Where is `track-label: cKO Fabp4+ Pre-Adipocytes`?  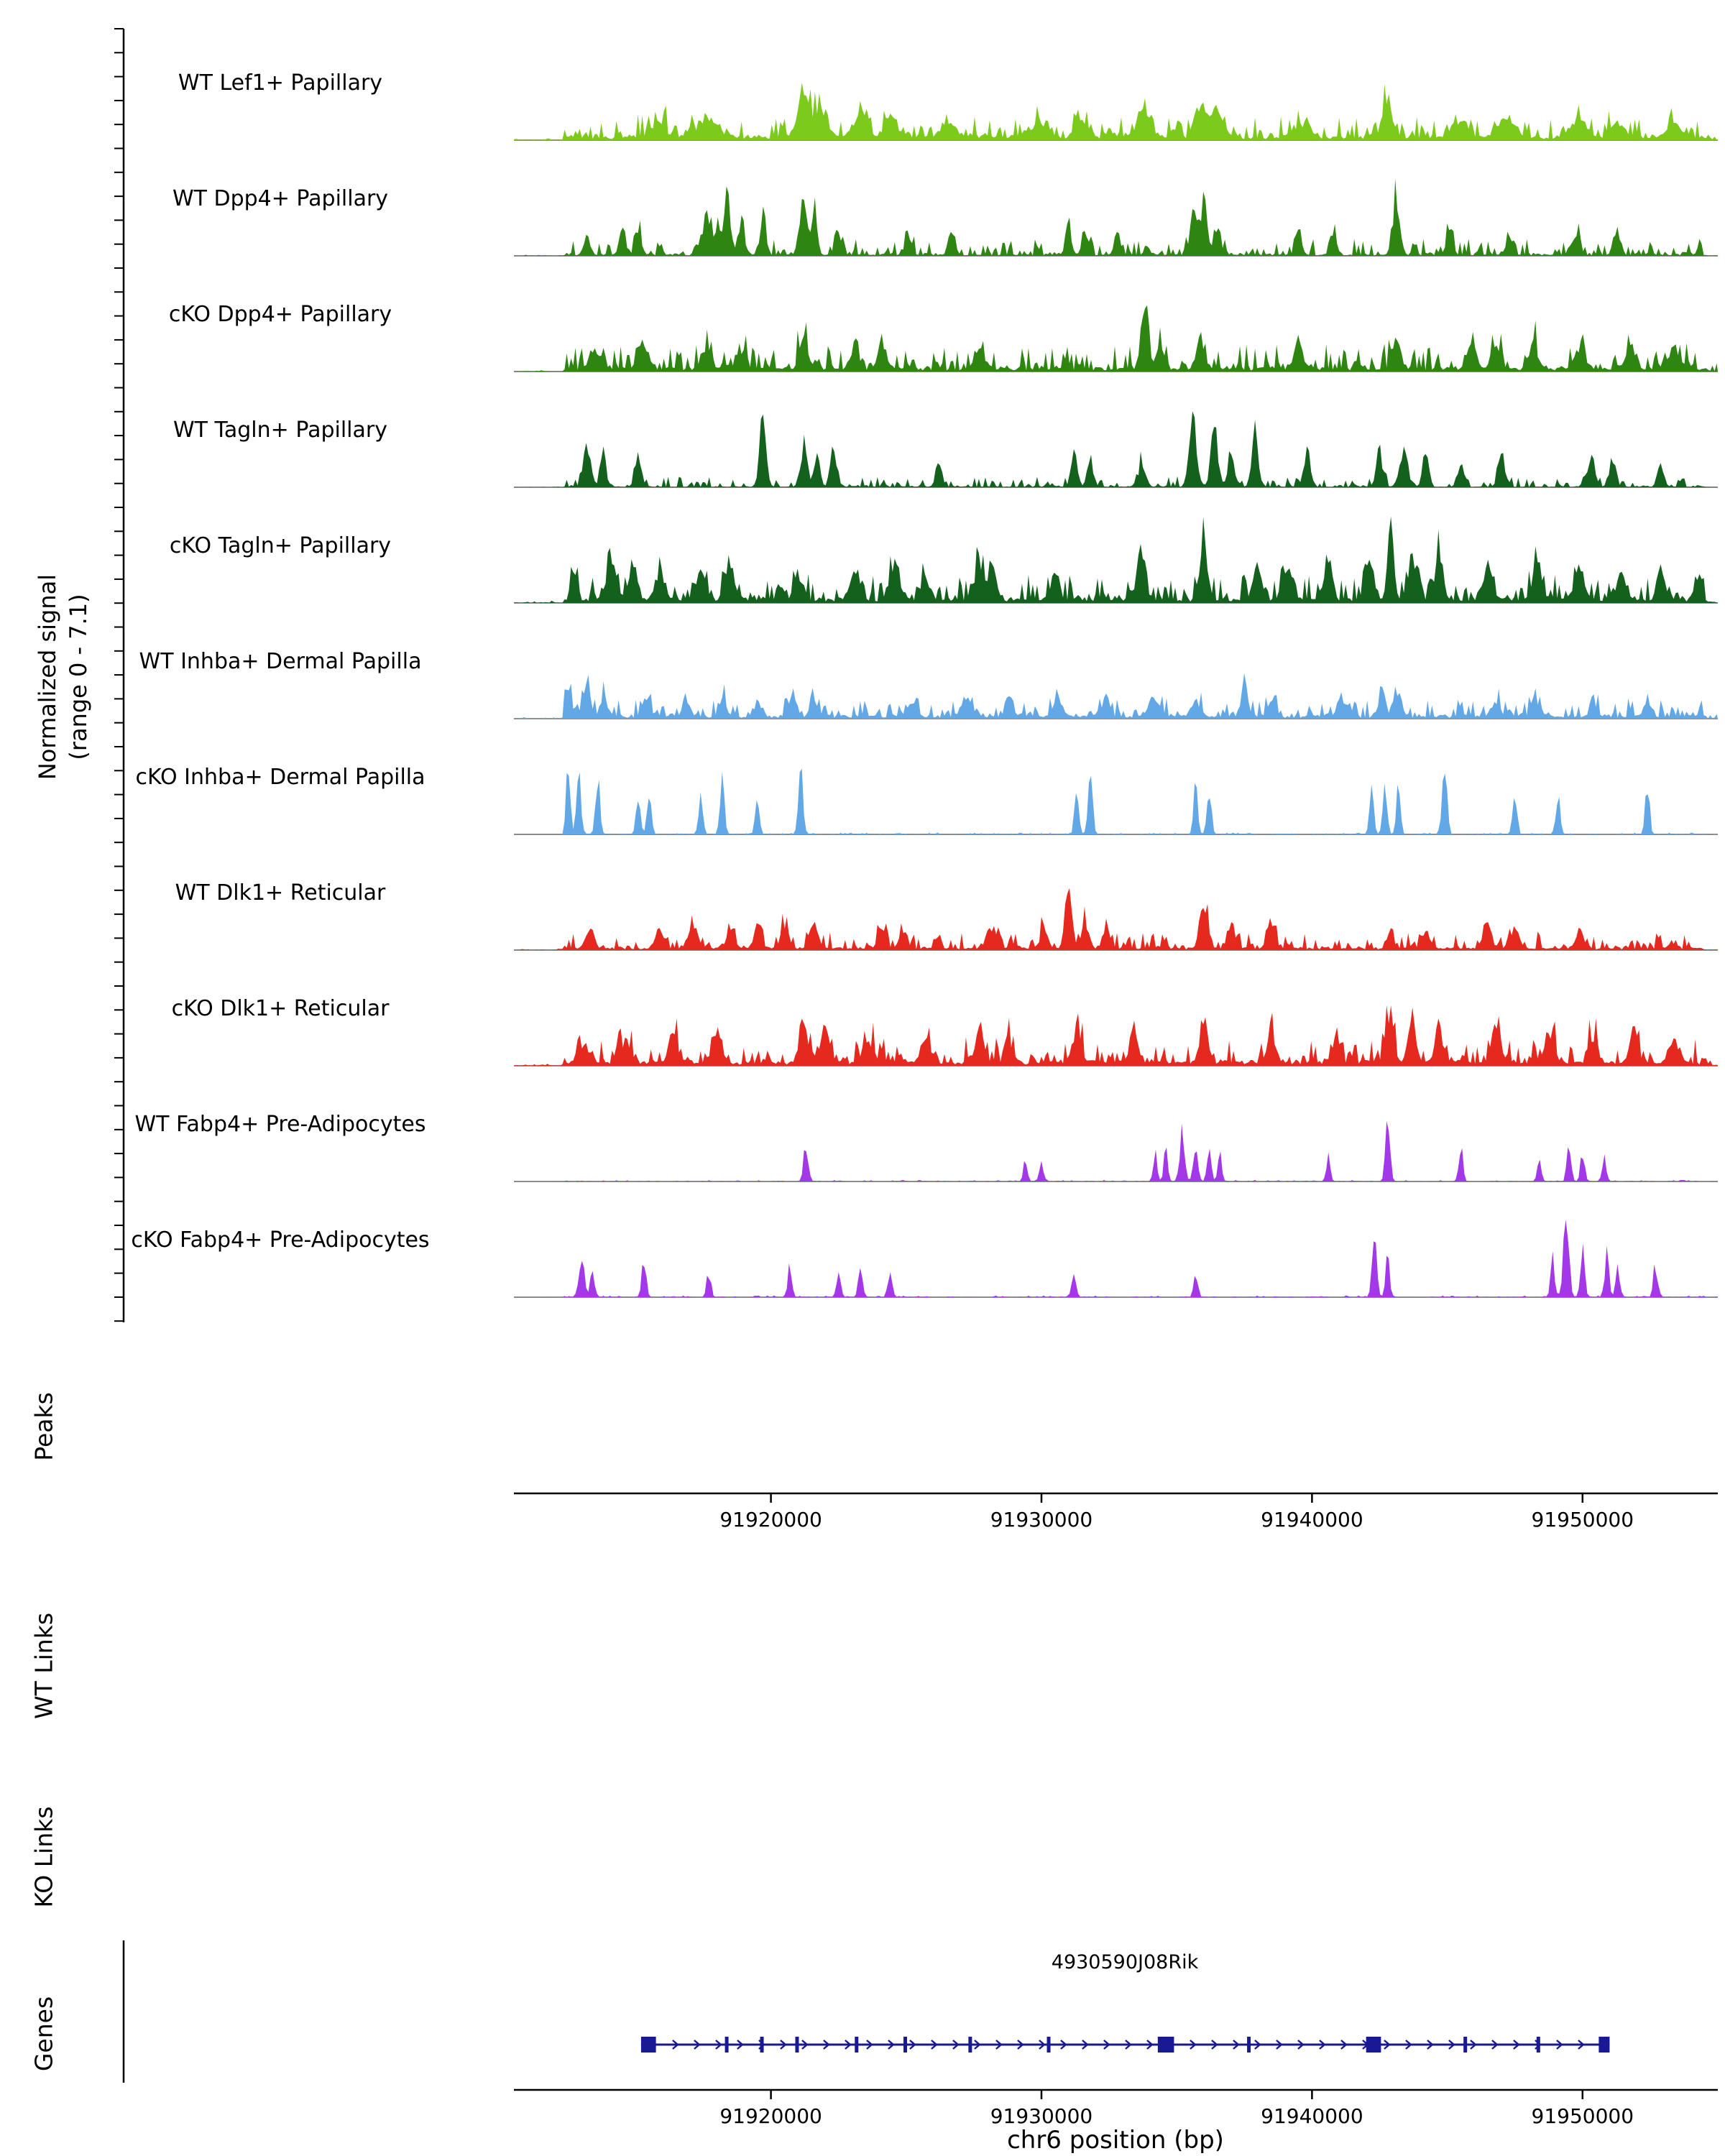 track-label: cKO Fabp4+ Pre-Adipocytes is located at coordinates (280, 1240).